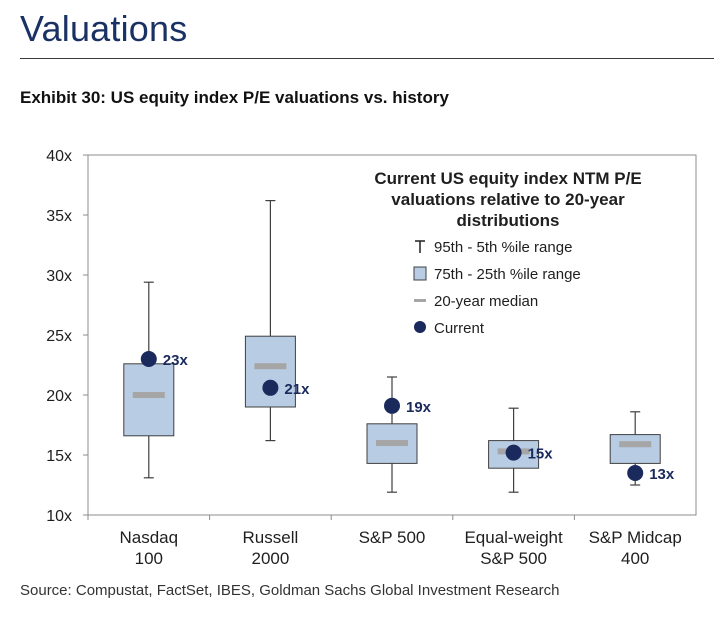 This screenshot has width=716, height=619. I want to click on current-value-label: 15x, so click(541, 454).